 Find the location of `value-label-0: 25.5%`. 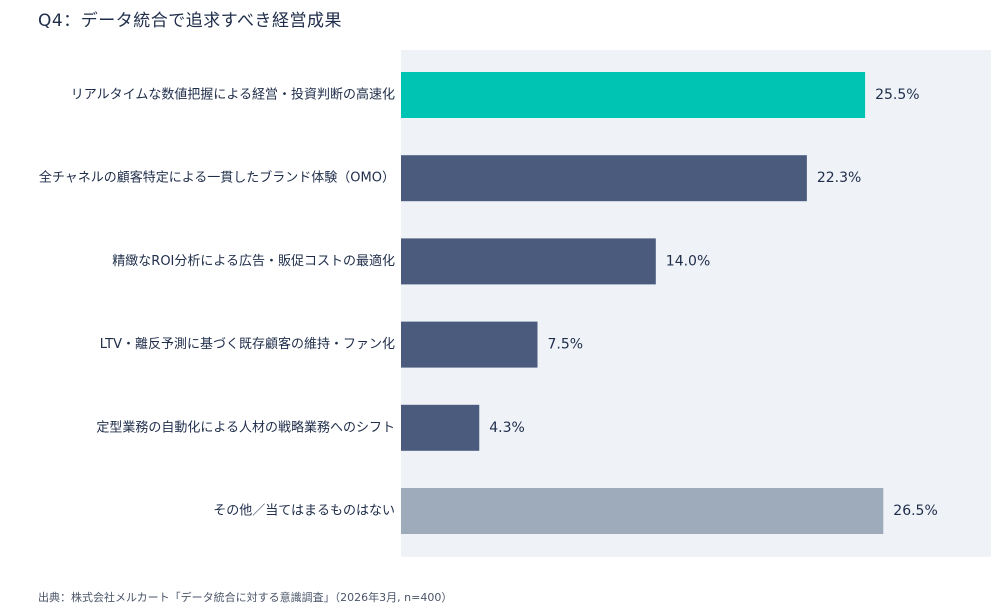

value-label-0: 25.5% is located at coordinates (897, 95).